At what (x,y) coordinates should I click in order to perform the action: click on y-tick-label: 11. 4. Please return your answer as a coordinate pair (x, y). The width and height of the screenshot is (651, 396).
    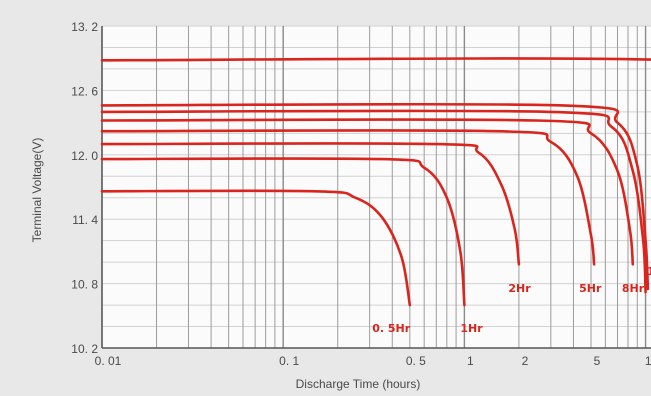
    Looking at the image, I should click on (85, 220).